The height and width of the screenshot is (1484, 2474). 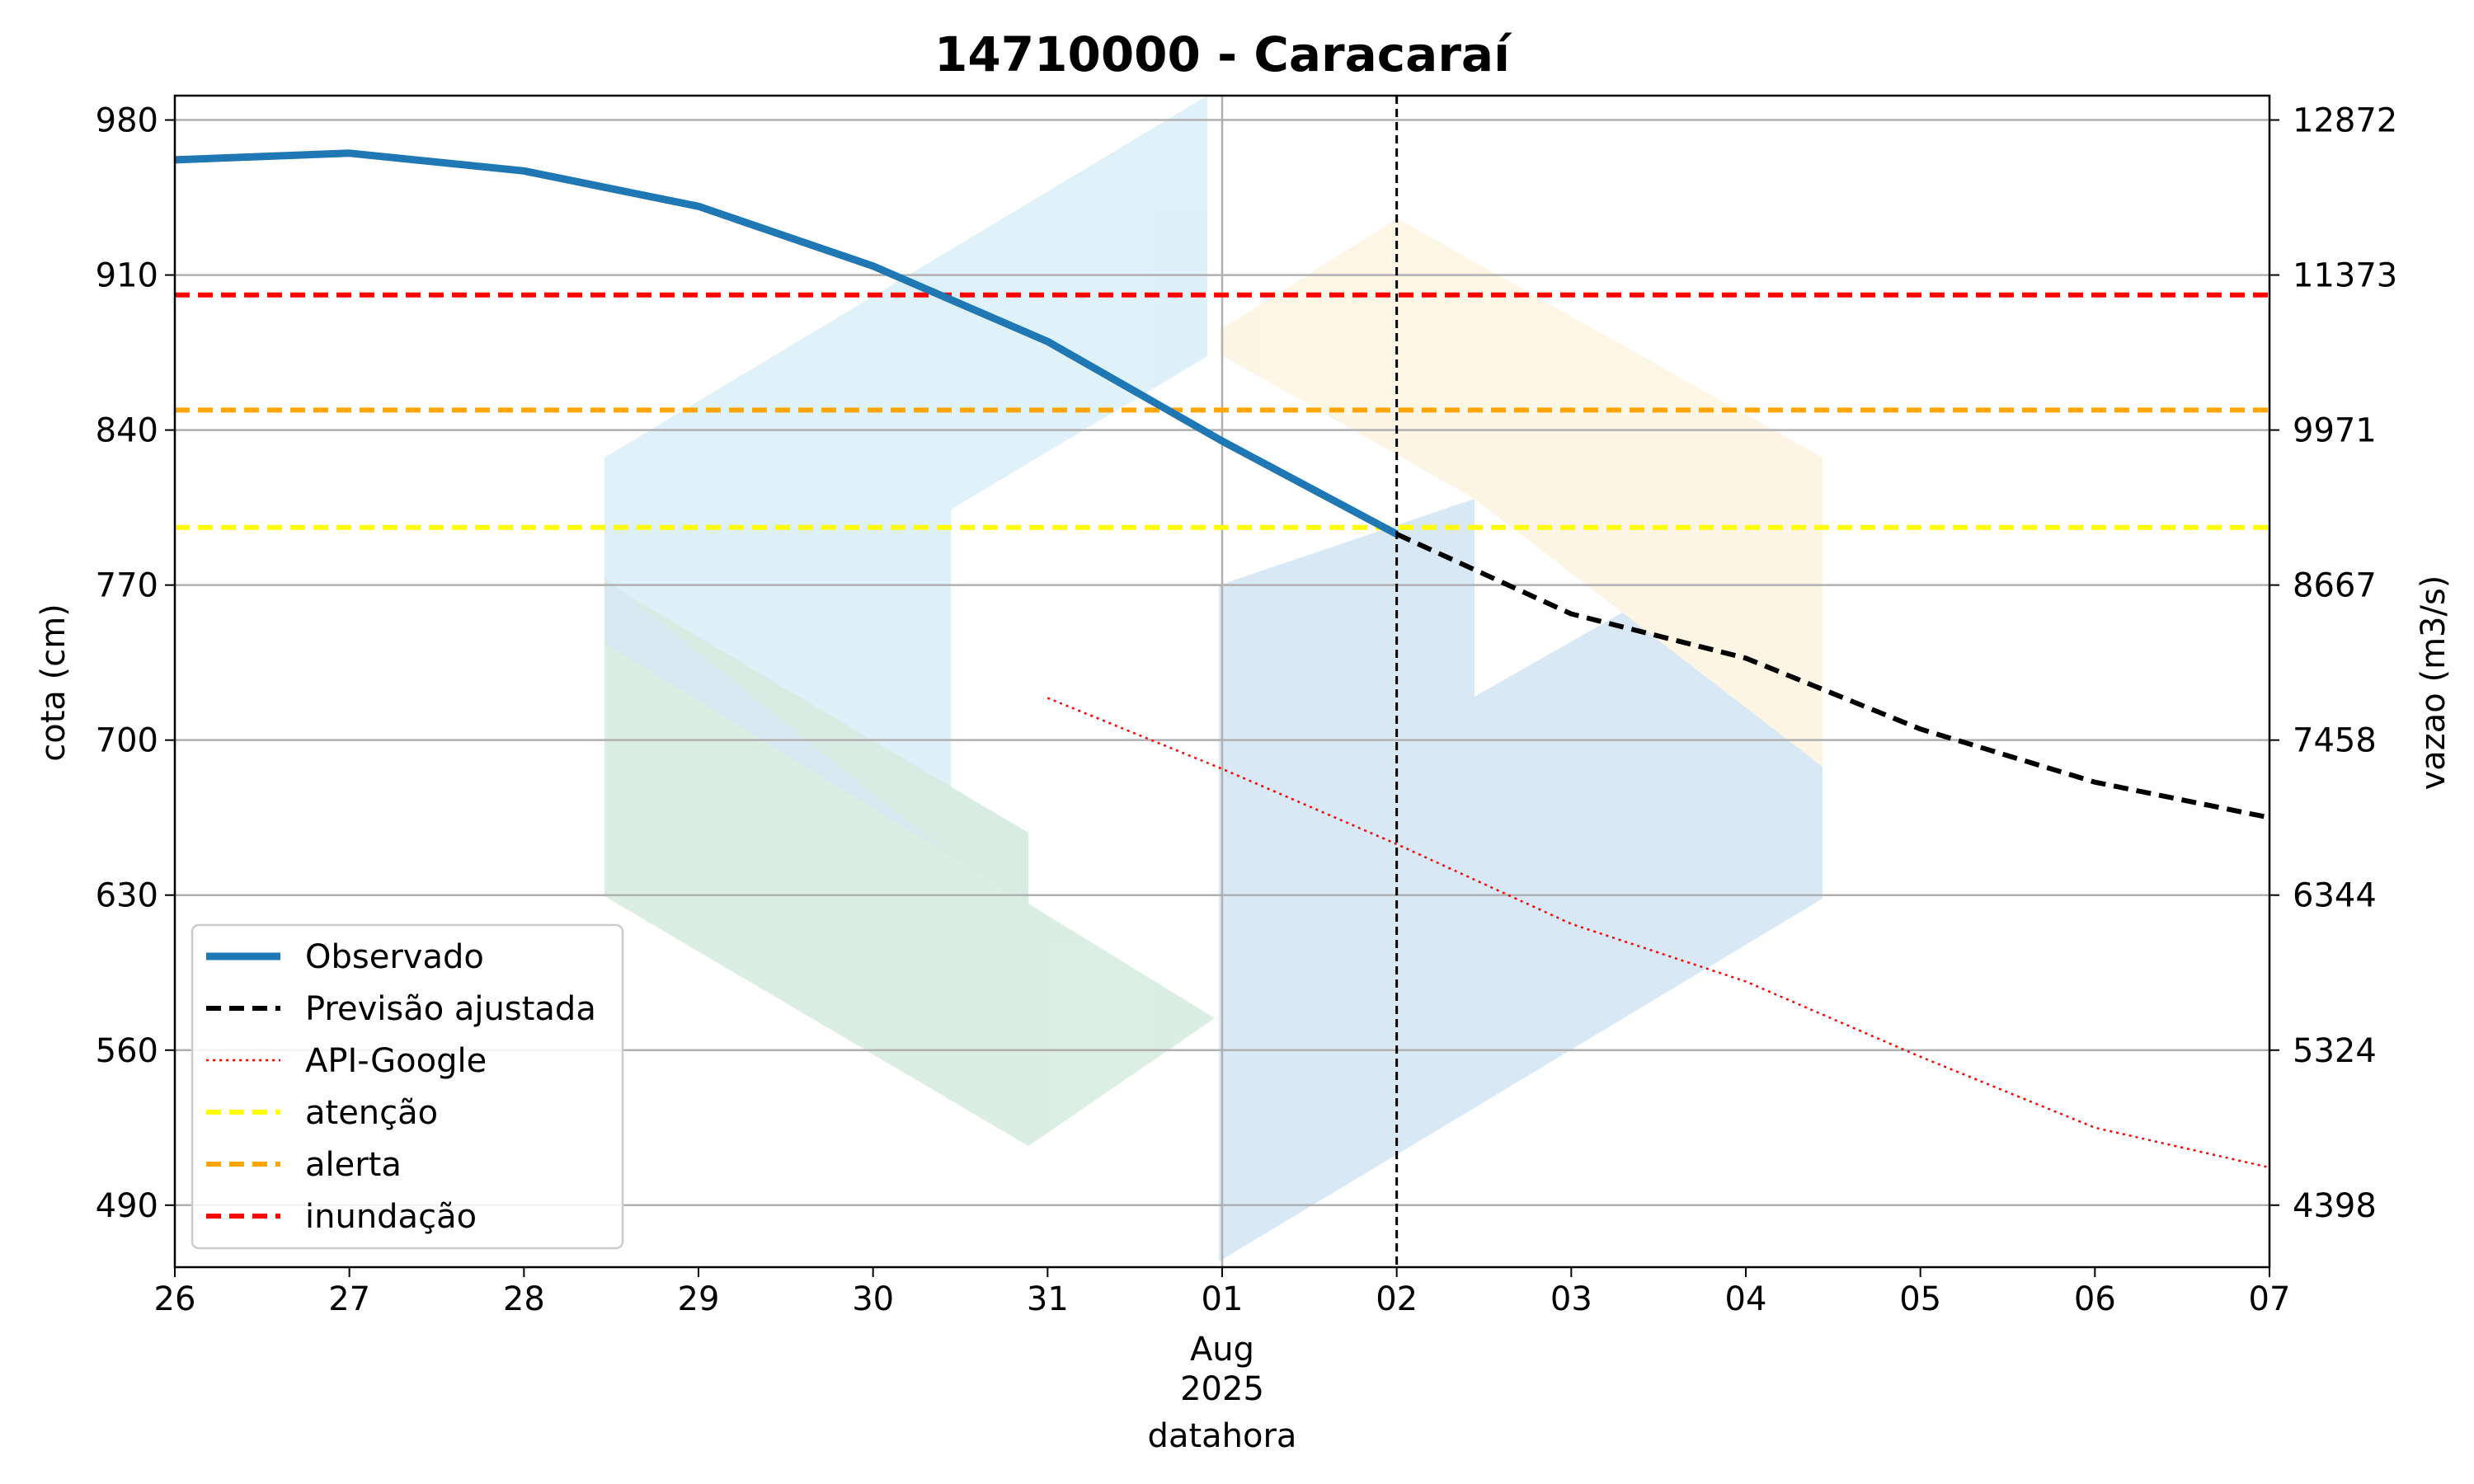 I want to click on y-right-tick-label: 6344, so click(x=2335, y=896).